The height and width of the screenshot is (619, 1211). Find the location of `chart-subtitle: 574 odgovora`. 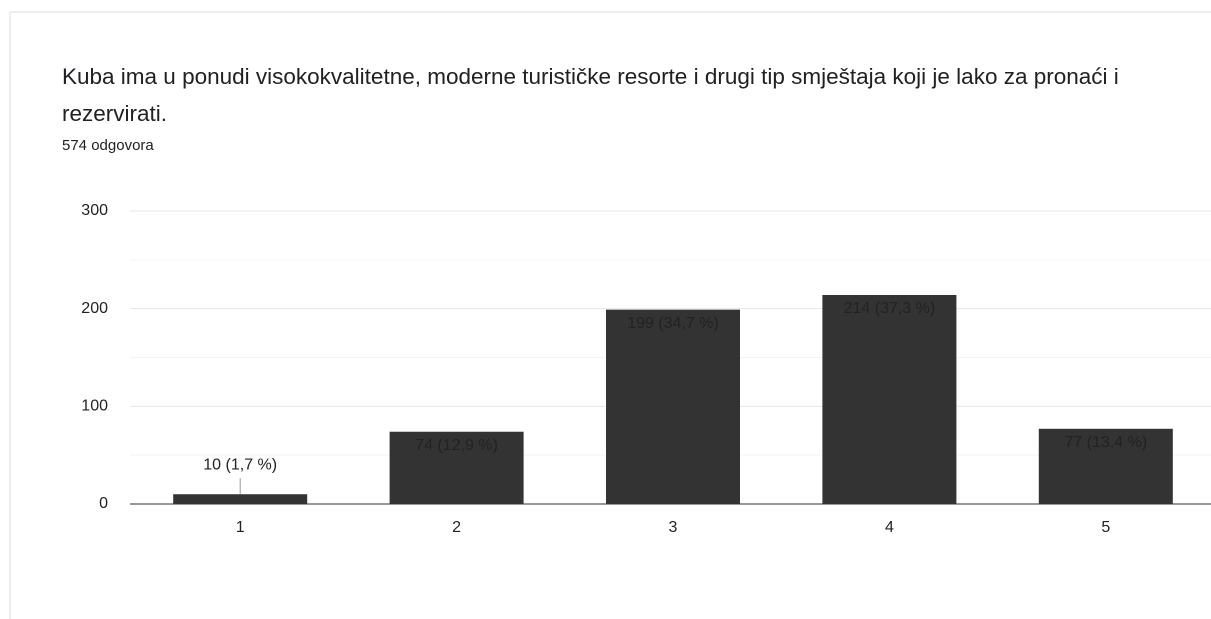

chart-subtitle: 574 odgovora is located at coordinates (108, 145).